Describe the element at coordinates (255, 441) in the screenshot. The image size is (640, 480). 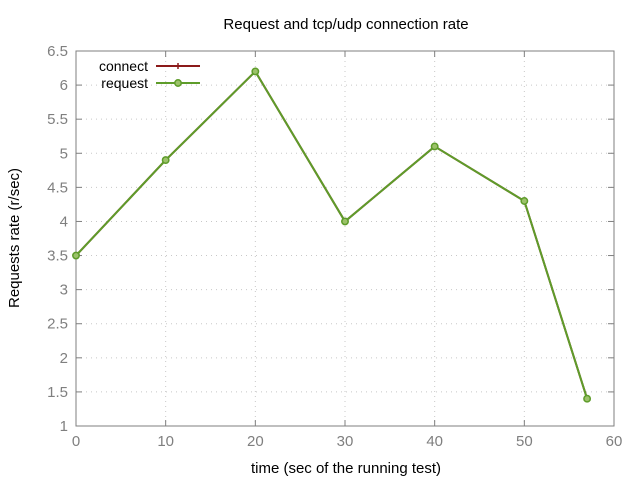
I see `x-tick-label: 20` at that location.